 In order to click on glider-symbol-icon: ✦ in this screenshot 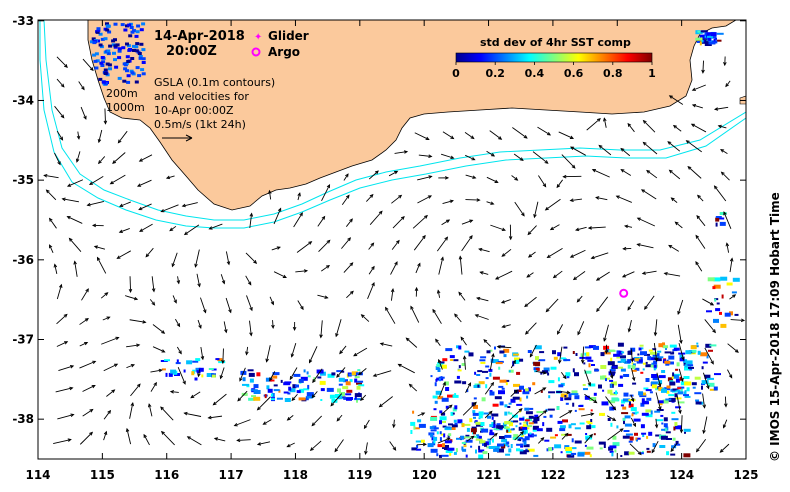, I will do `click(258, 37)`.